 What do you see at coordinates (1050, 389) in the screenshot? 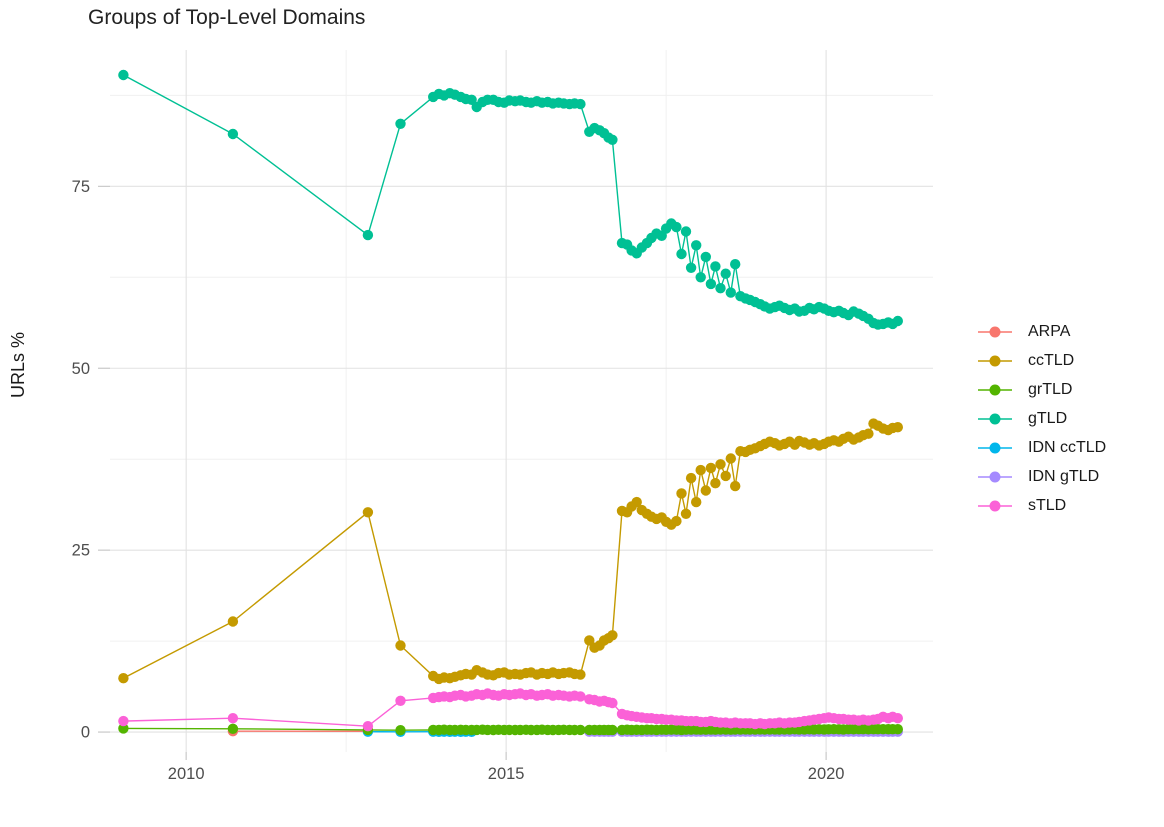
I see `legend-label: grTLD` at bounding box center [1050, 389].